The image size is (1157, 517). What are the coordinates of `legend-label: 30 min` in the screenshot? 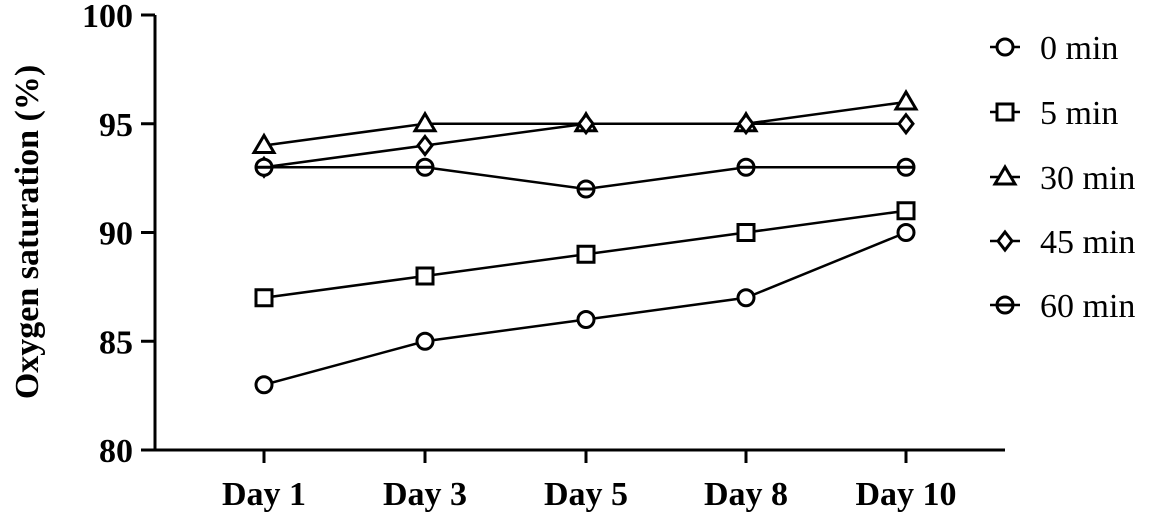 It's located at (1087, 178).